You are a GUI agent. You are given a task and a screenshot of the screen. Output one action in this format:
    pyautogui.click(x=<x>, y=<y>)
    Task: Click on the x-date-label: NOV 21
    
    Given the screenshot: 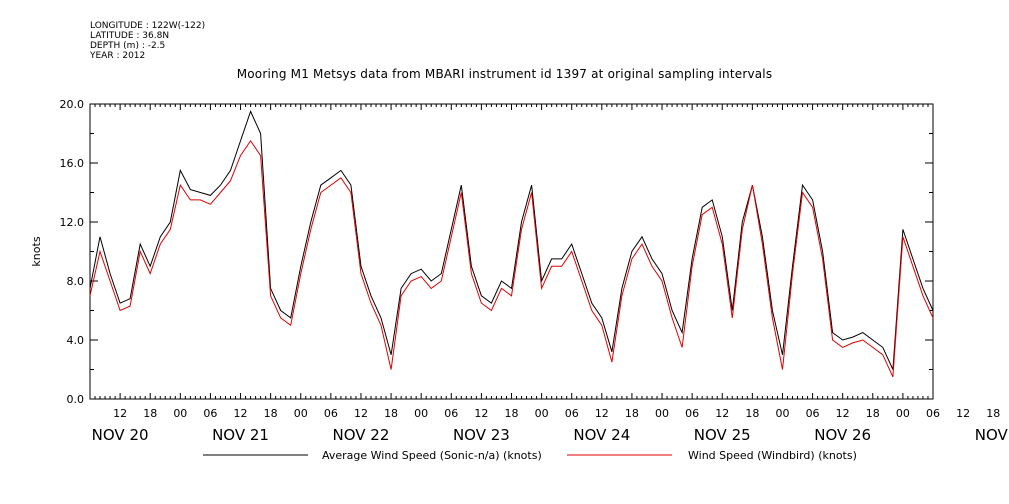 What is the action you would take?
    pyautogui.click(x=240, y=435)
    